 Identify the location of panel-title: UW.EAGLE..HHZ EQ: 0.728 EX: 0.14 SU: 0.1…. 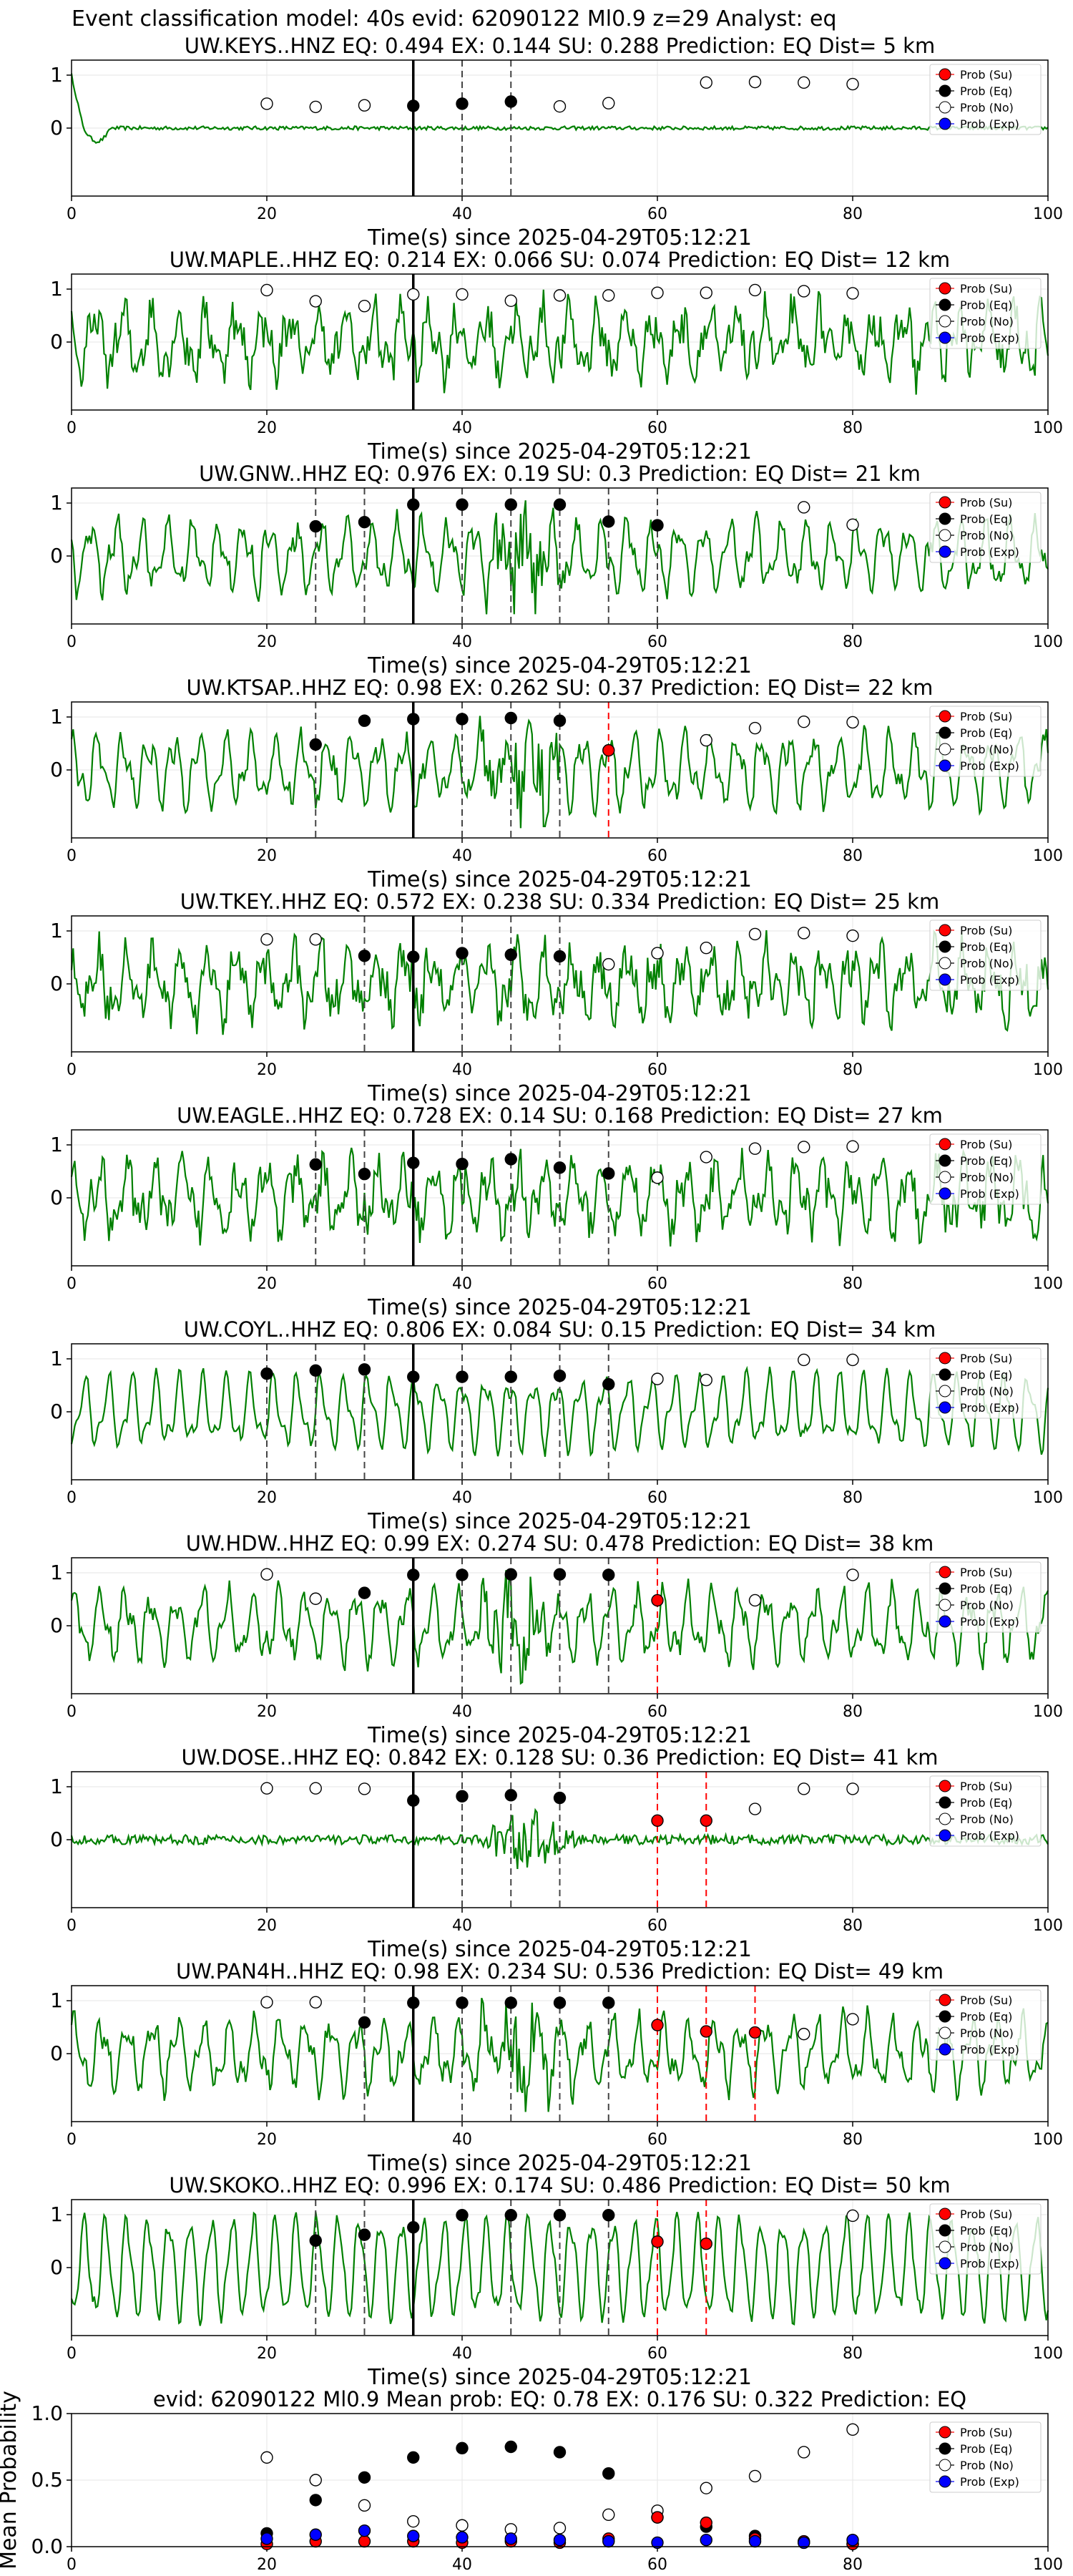
(560, 1115).